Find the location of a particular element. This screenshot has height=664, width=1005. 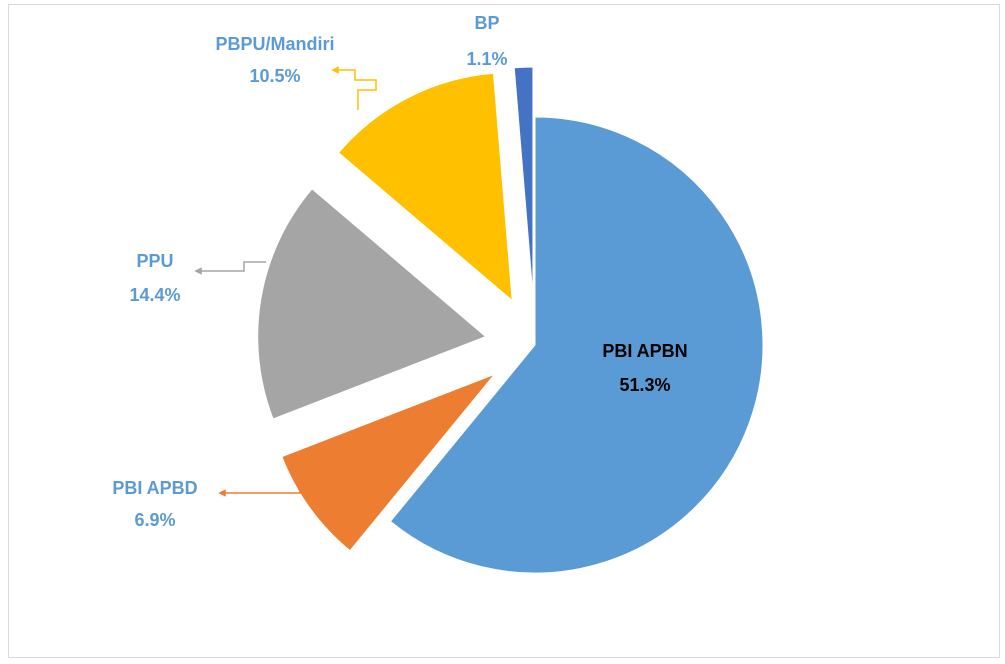

value-label: 51.3% is located at coordinates (644, 385).